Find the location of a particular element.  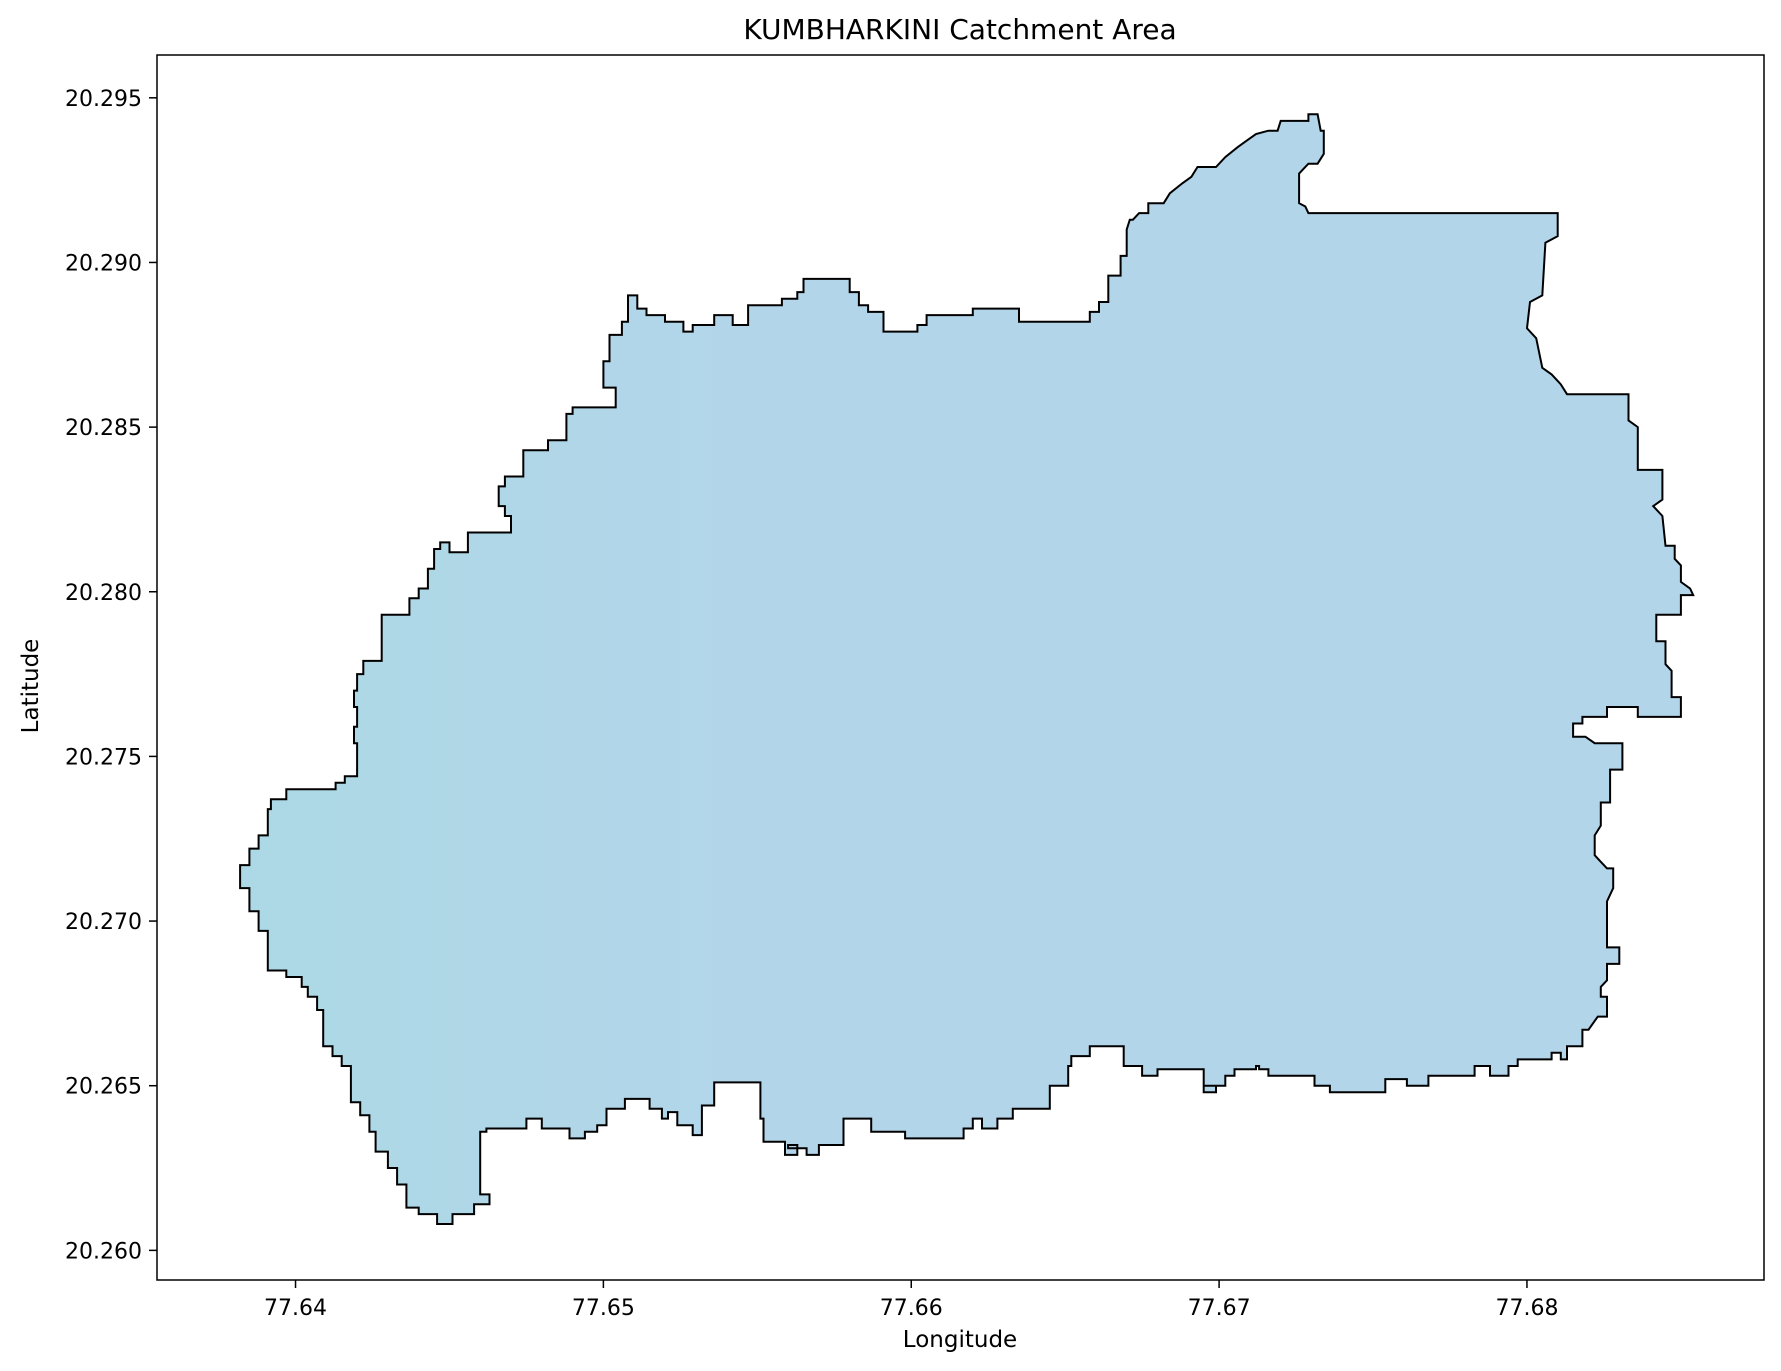

x-axis: 77.64 77.65 77.66 77.67 77.68 is located at coordinates (911, 1300).